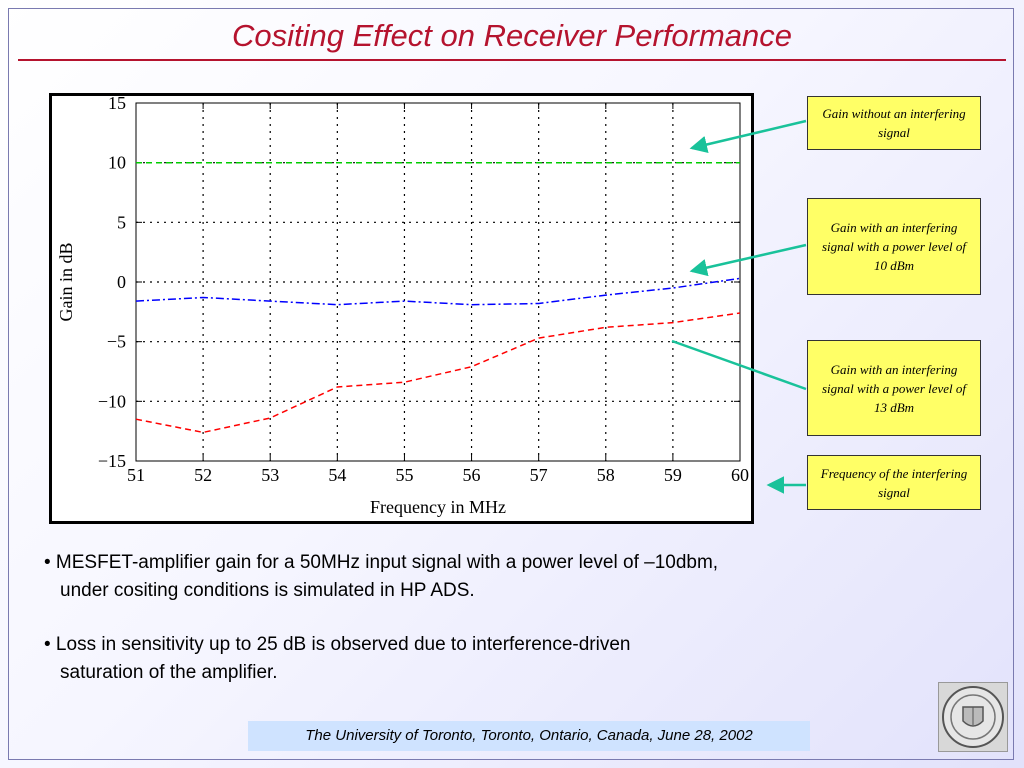 This screenshot has width=1024, height=768. What do you see at coordinates (673, 475) in the screenshot?
I see `x-tick-label: 59` at bounding box center [673, 475].